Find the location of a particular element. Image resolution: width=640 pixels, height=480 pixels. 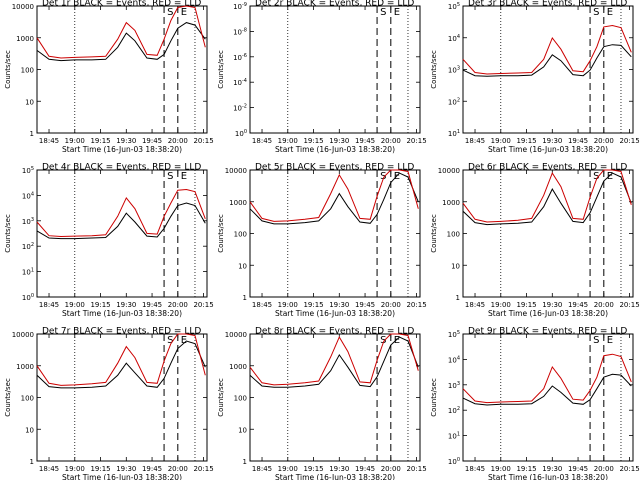

y-tick-label: 1 is located at coordinates (32, 462).